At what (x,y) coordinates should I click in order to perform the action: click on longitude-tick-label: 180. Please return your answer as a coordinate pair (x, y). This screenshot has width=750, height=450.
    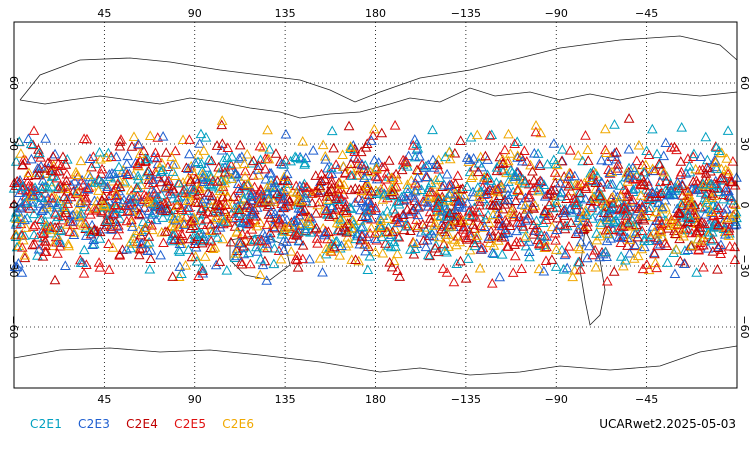
    Looking at the image, I should click on (375, 399).